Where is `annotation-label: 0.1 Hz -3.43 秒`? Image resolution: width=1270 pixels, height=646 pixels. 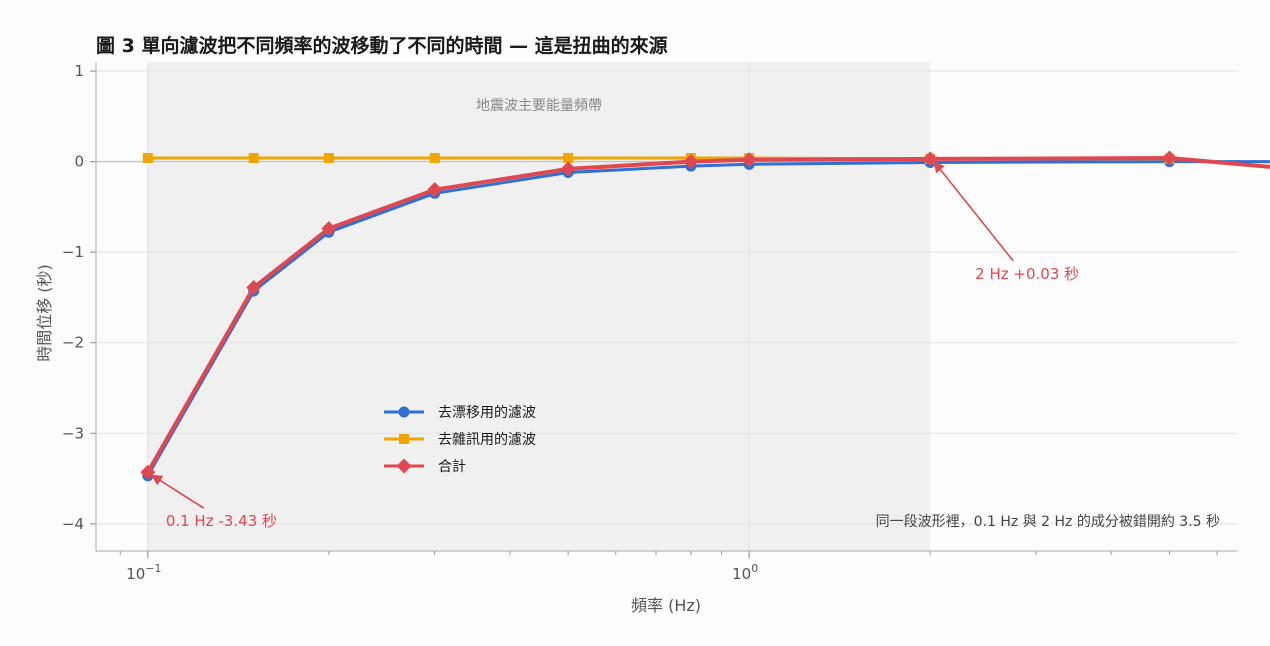 annotation-label: 0.1 Hz -3.43 秒 is located at coordinates (221, 521).